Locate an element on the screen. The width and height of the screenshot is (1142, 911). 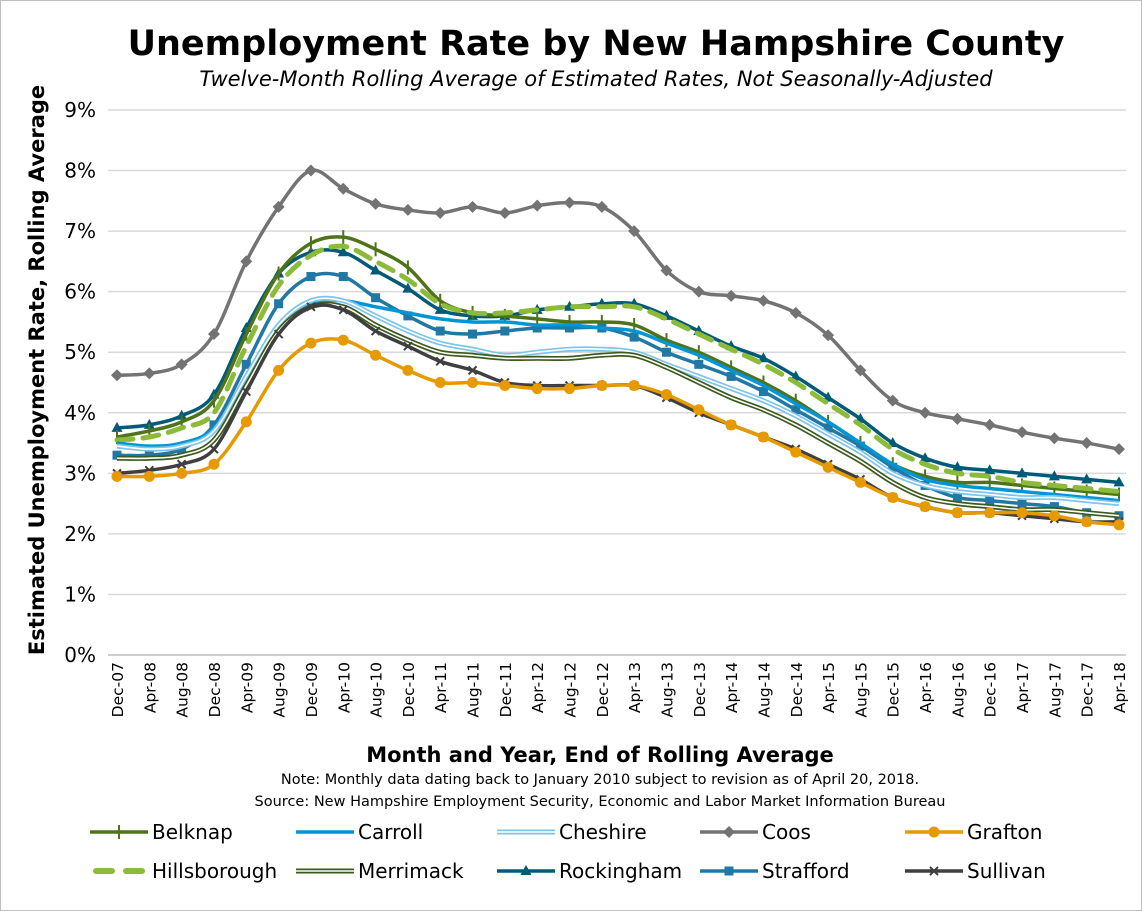
x-tick-label: Apr-17 is located at coordinates (1023, 687).